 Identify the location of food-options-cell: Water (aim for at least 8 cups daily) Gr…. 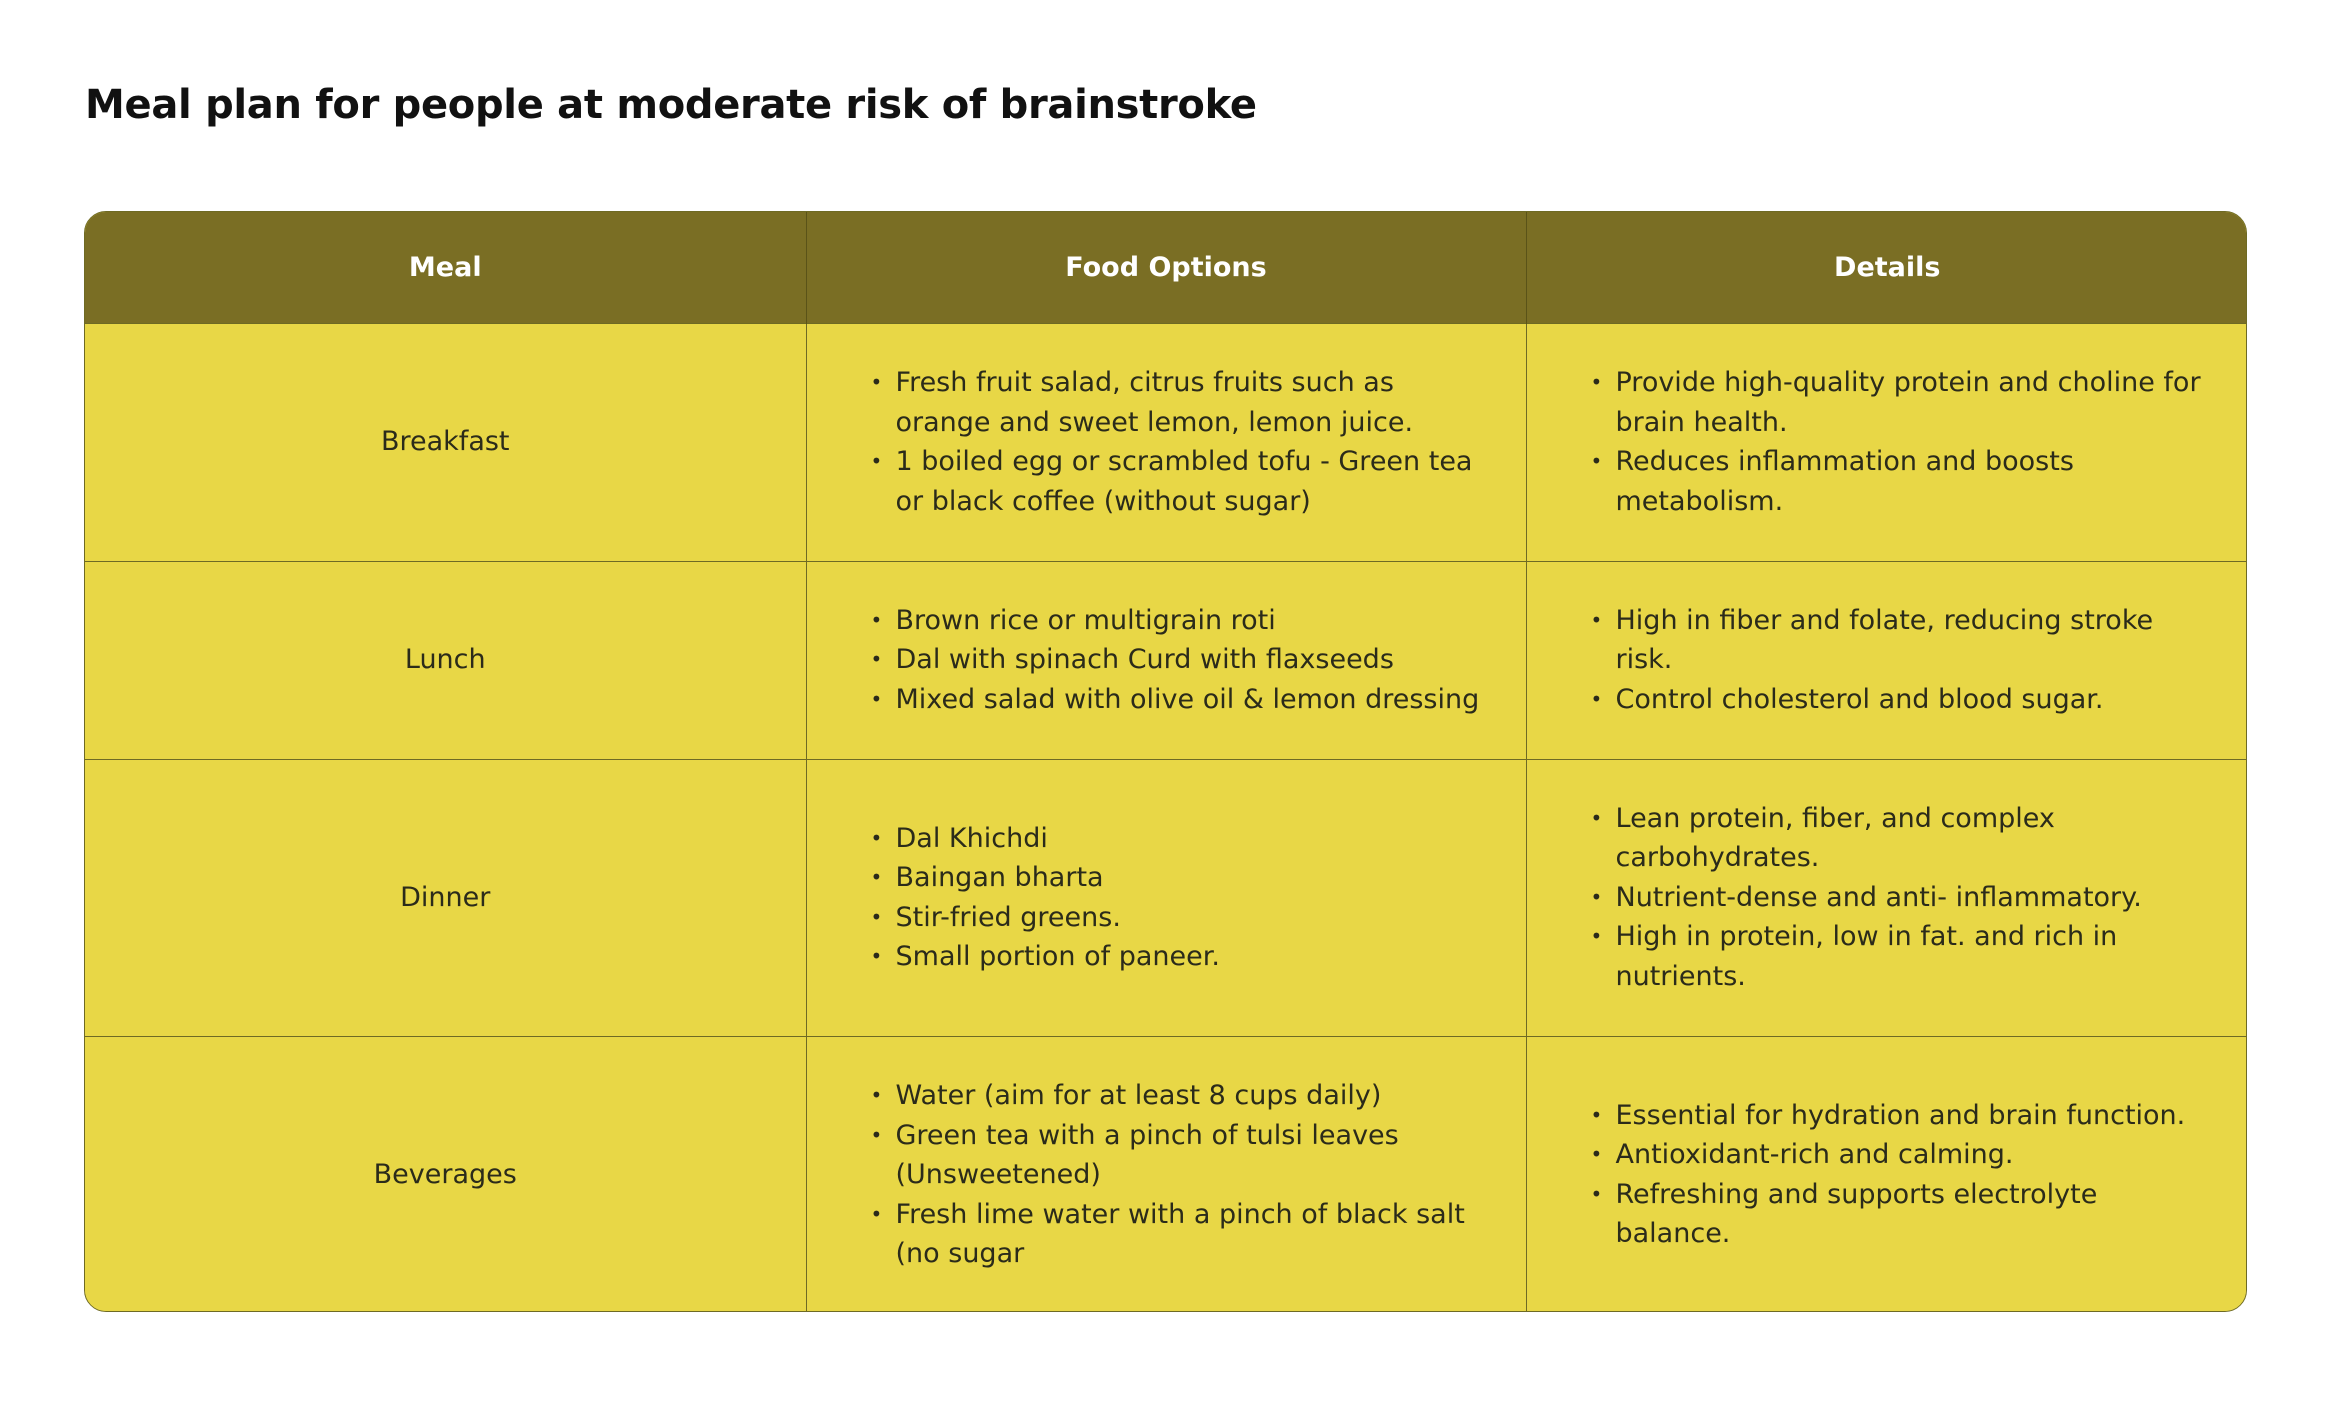
(1166, 1173).